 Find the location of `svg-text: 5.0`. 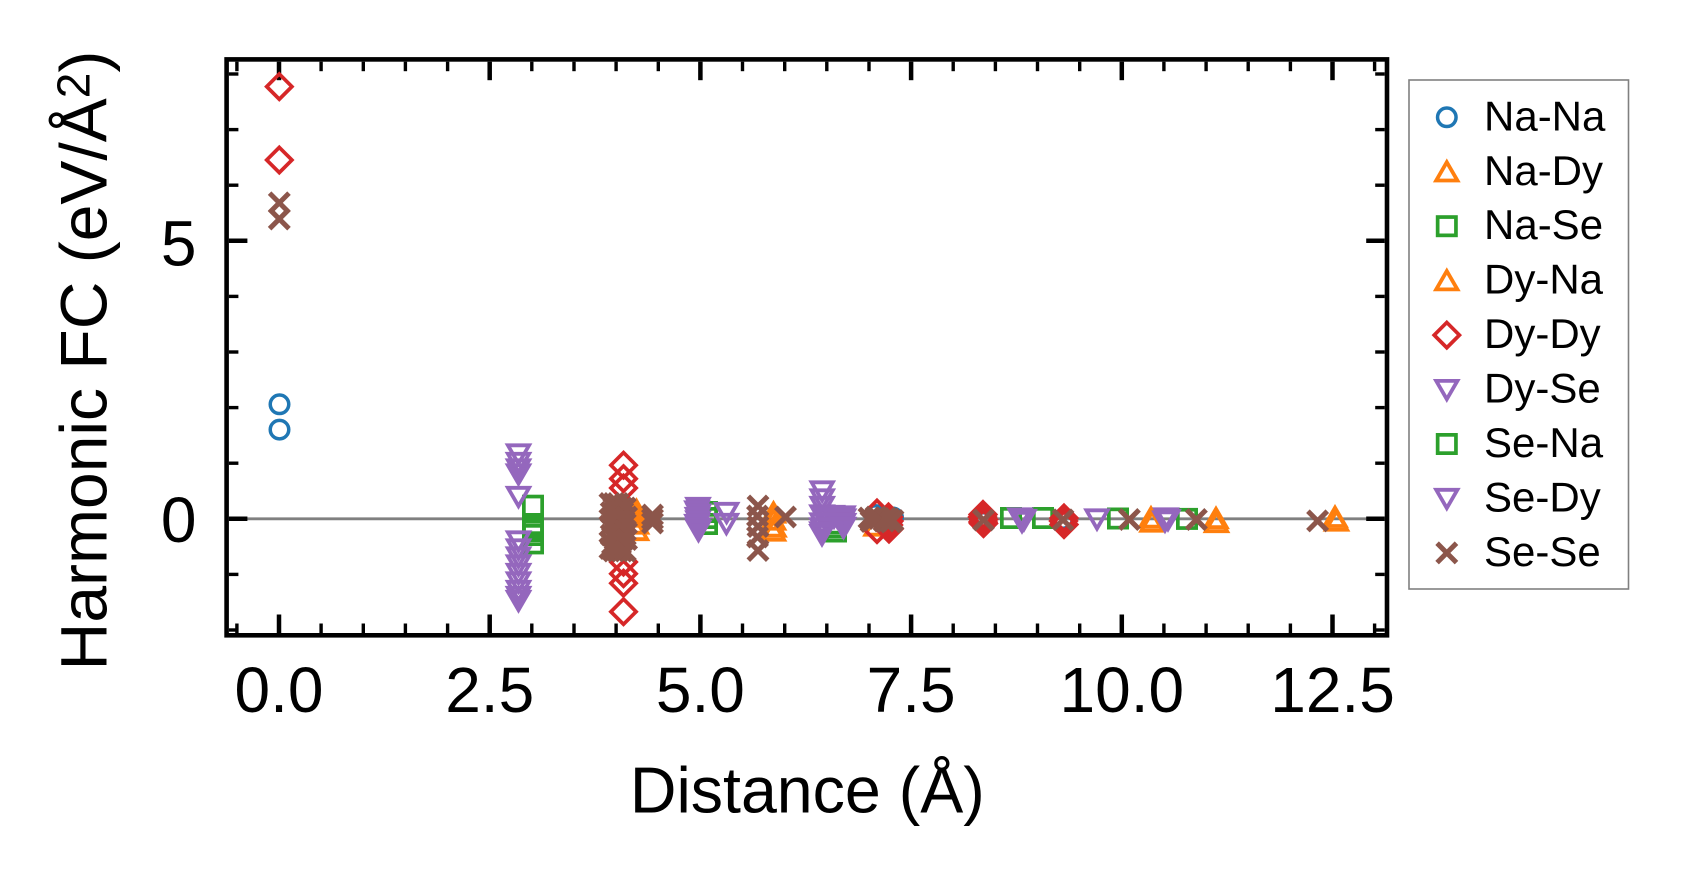

svg-text: 5.0 is located at coordinates (700, 690).